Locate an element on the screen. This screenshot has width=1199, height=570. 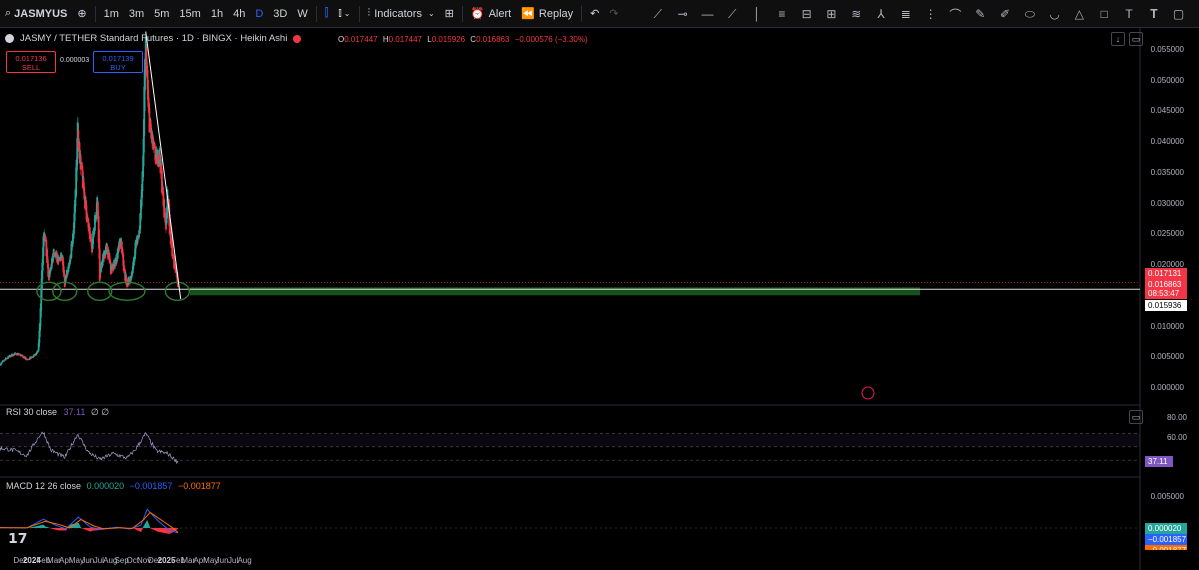
candlestick-icon: ⫾ is located at coordinates (340, 13).